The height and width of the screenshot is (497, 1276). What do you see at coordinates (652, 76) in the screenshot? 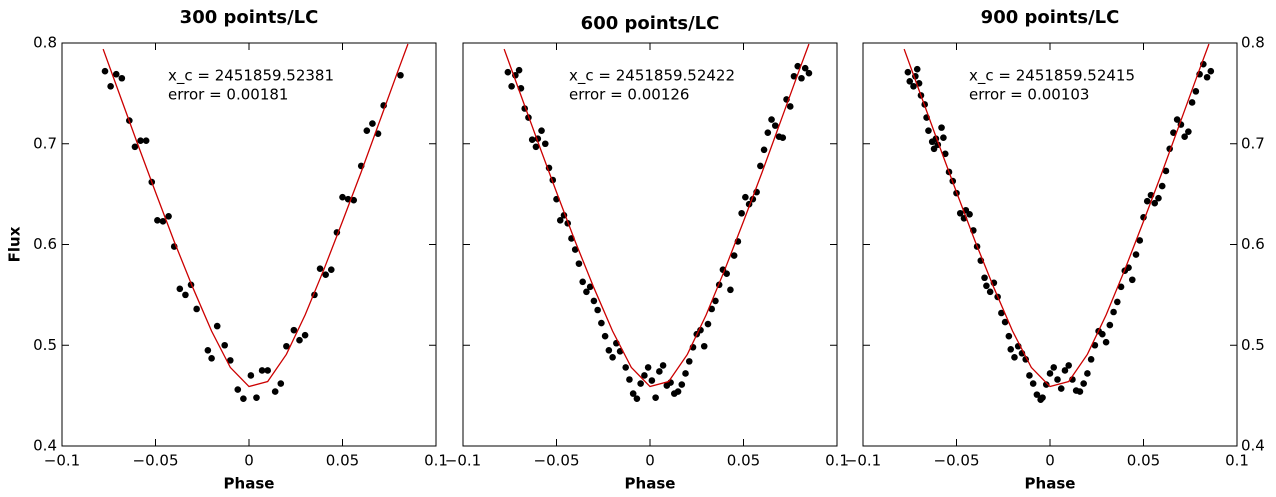
I see `annotation: x_c = 2451859.52422` at bounding box center [652, 76].